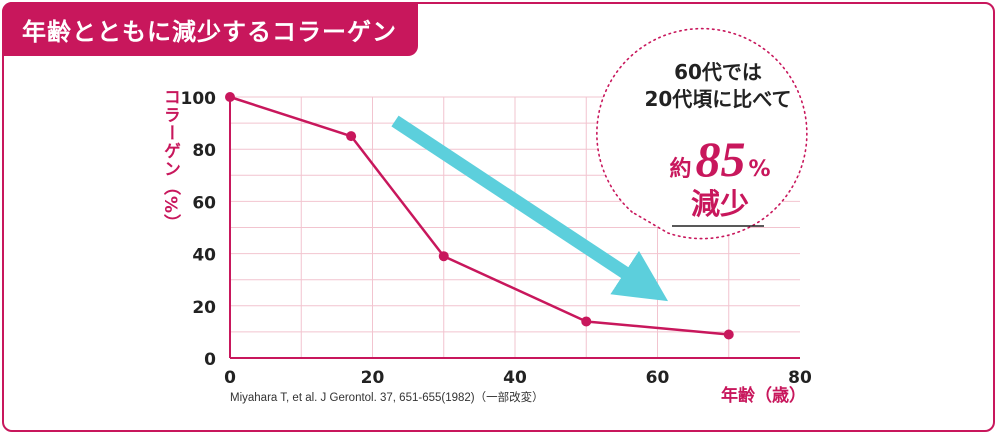  What do you see at coordinates (658, 378) in the screenshot?
I see `x-tick-label: 60` at bounding box center [658, 378].